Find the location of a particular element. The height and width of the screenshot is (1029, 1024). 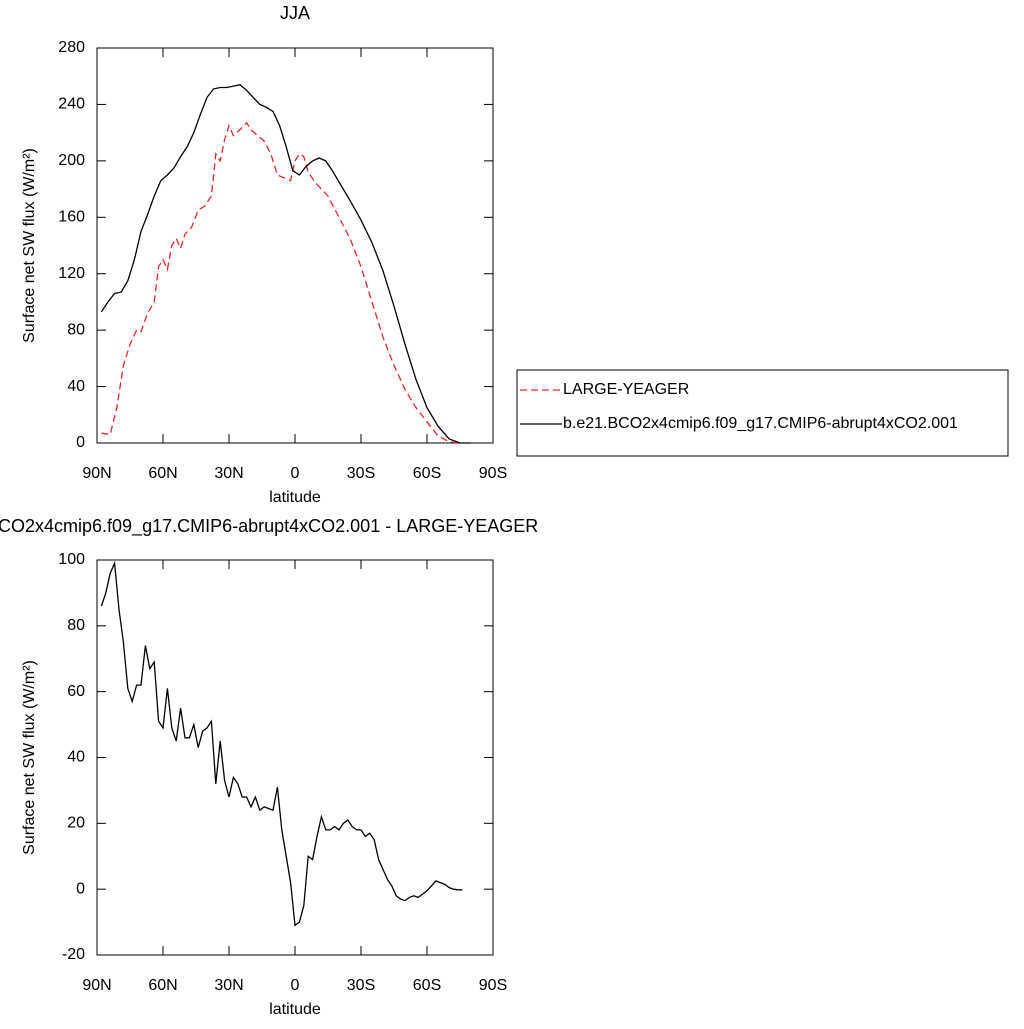

y-tick-label: 200 is located at coordinates (71, 160).